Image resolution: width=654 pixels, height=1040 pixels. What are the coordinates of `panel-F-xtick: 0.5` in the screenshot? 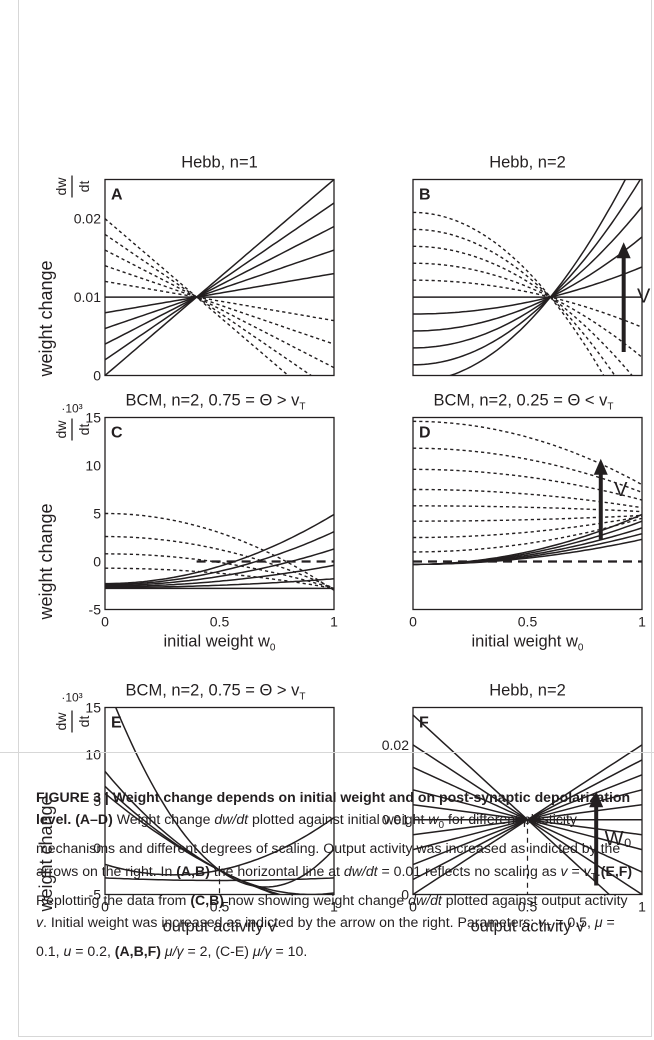 It's located at (528, 907).